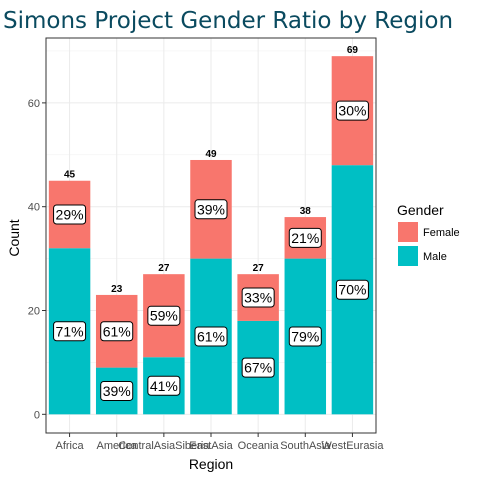 The width and height of the screenshot is (480, 480). I want to click on pct-label-male: 71%, so click(70, 331).